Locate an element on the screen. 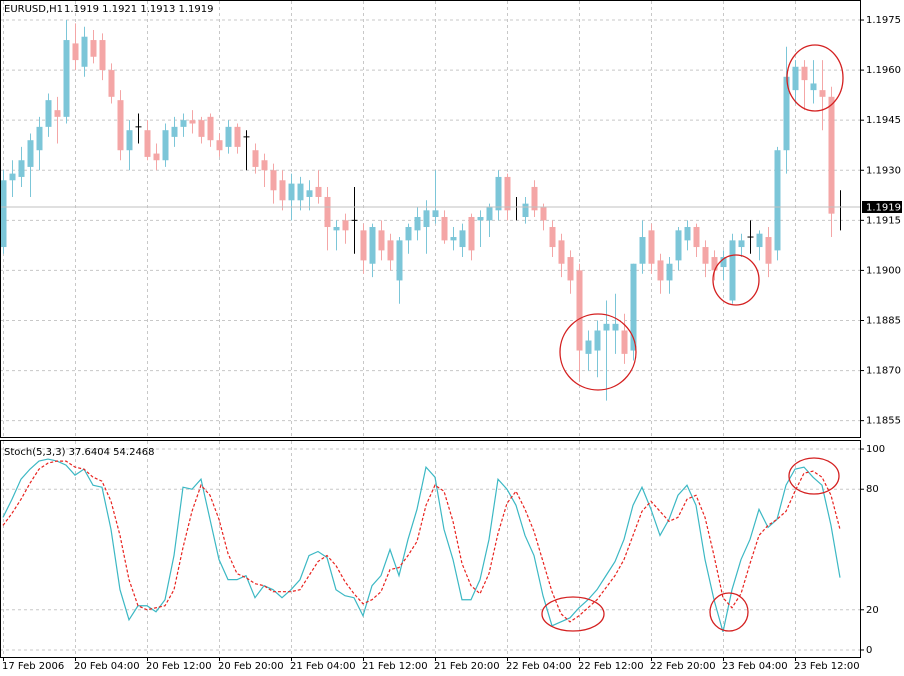 The height and width of the screenshot is (676, 904). y-tick-label: 20 is located at coordinates (872, 610).